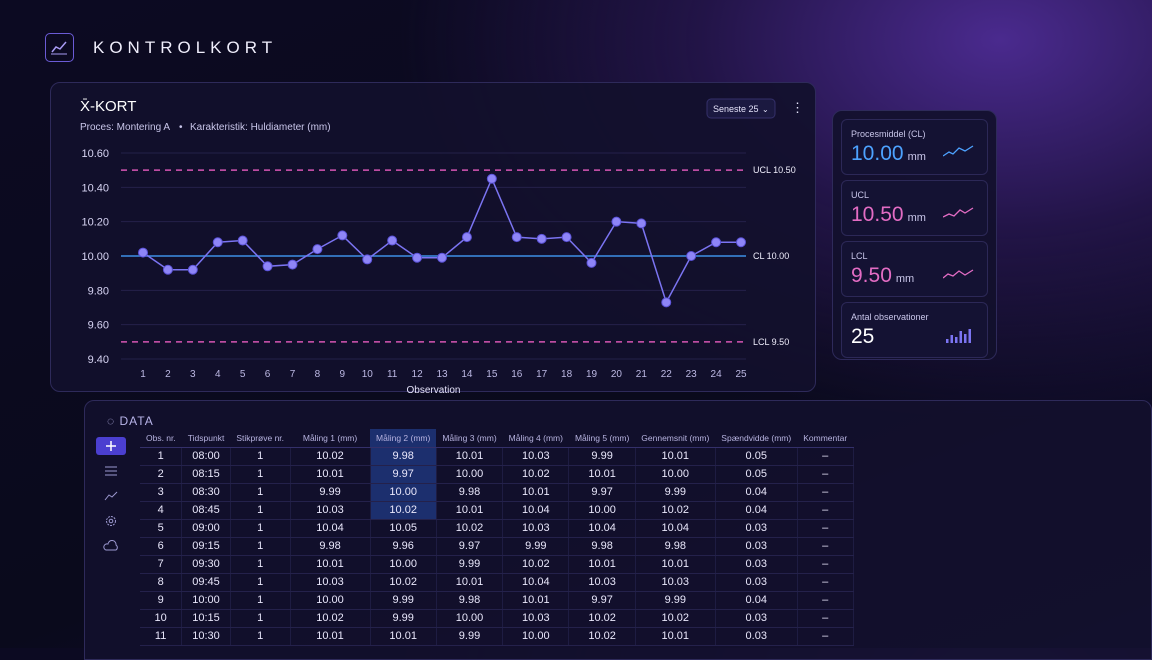 The width and height of the screenshot is (1152, 660). Describe the element at coordinates (774, 170) in the screenshot. I see `control-limit-label: UCL 10.50` at that location.